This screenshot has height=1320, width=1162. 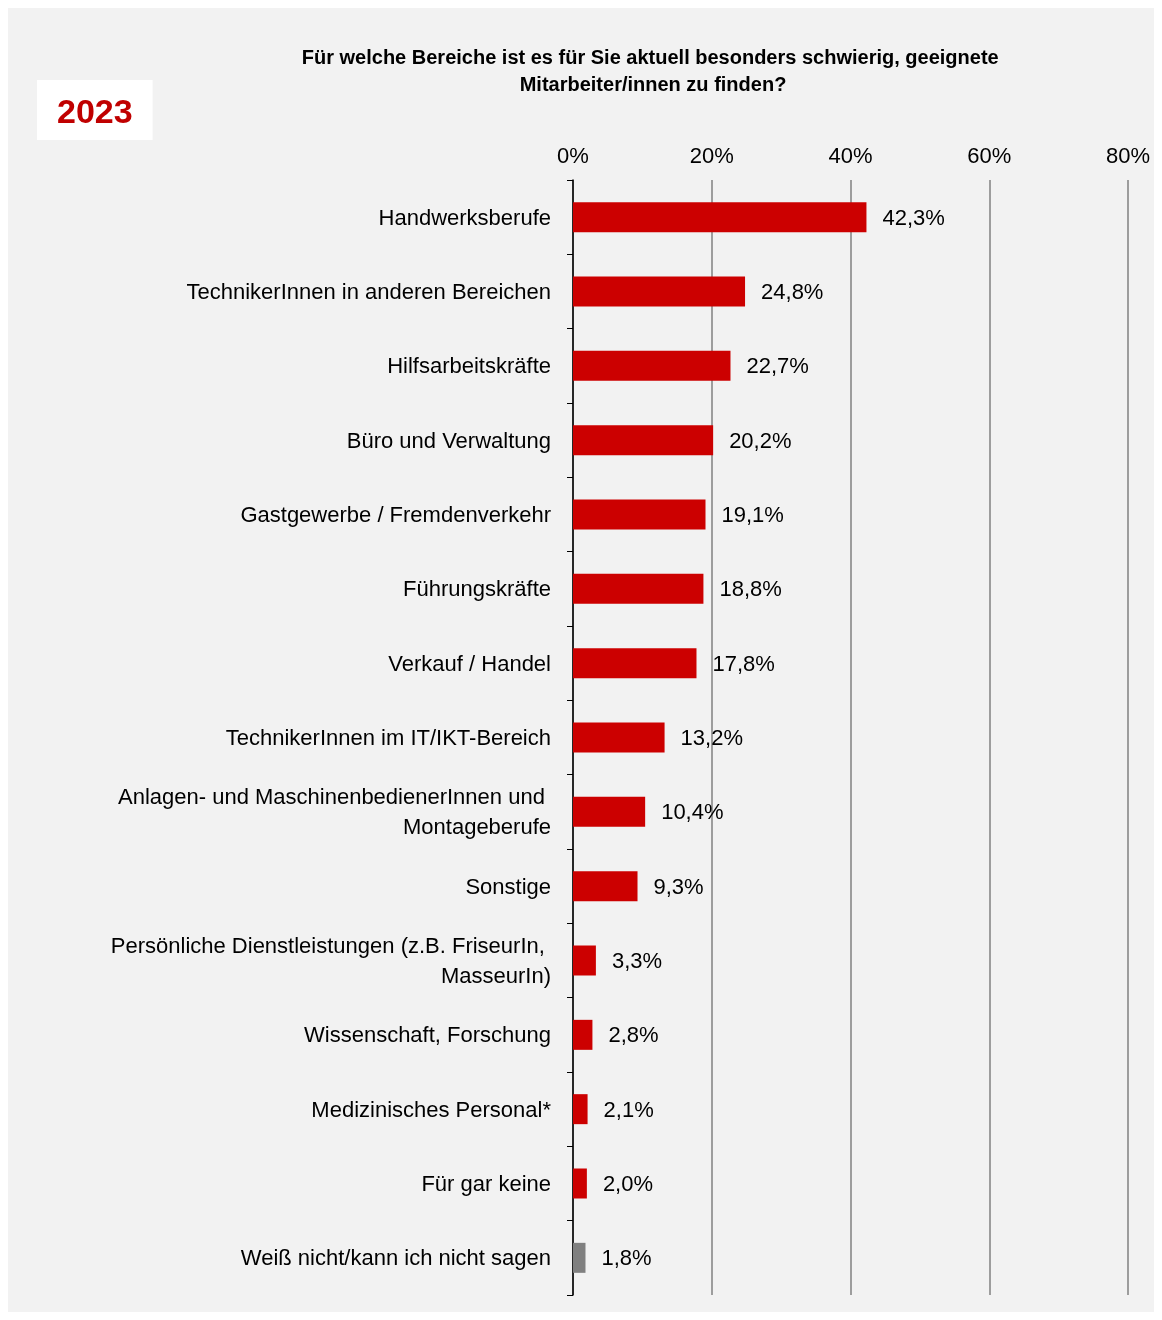 What do you see at coordinates (850, 155) in the screenshot?
I see `x-tick-label: 40%` at bounding box center [850, 155].